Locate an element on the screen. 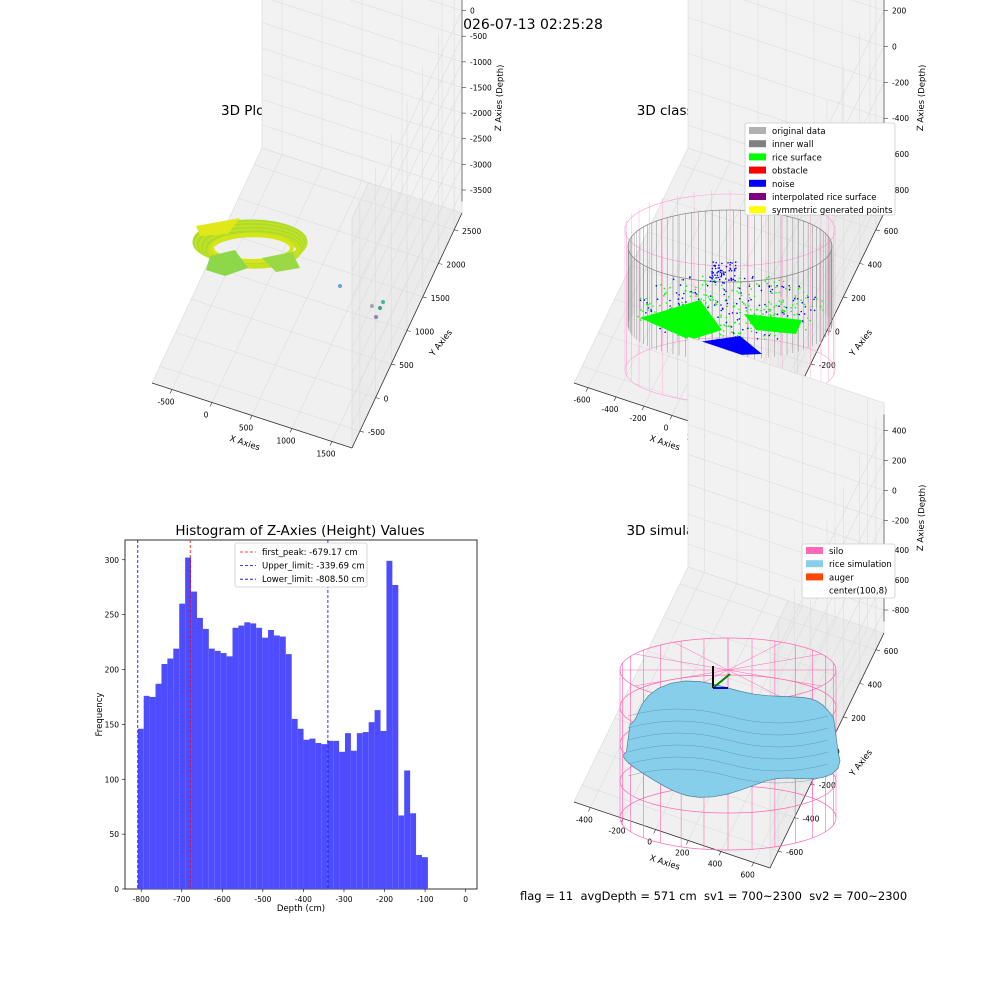 This screenshot has width=1000, height=1000. z-tick-label: -200 is located at coordinates (900, 520).